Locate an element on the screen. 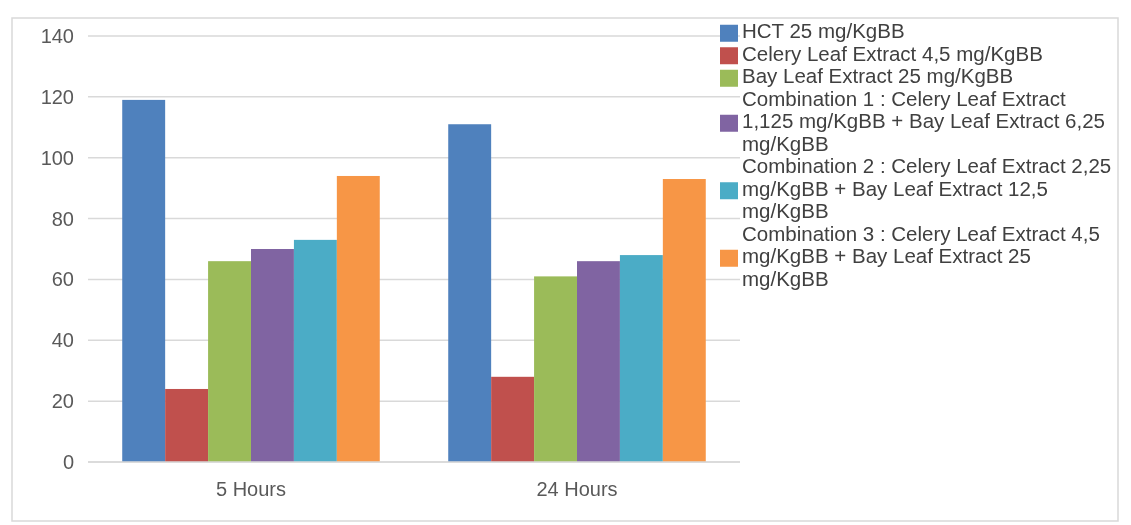 The width and height of the screenshot is (1131, 525). y-tick-label: 20 is located at coordinates (62, 401).